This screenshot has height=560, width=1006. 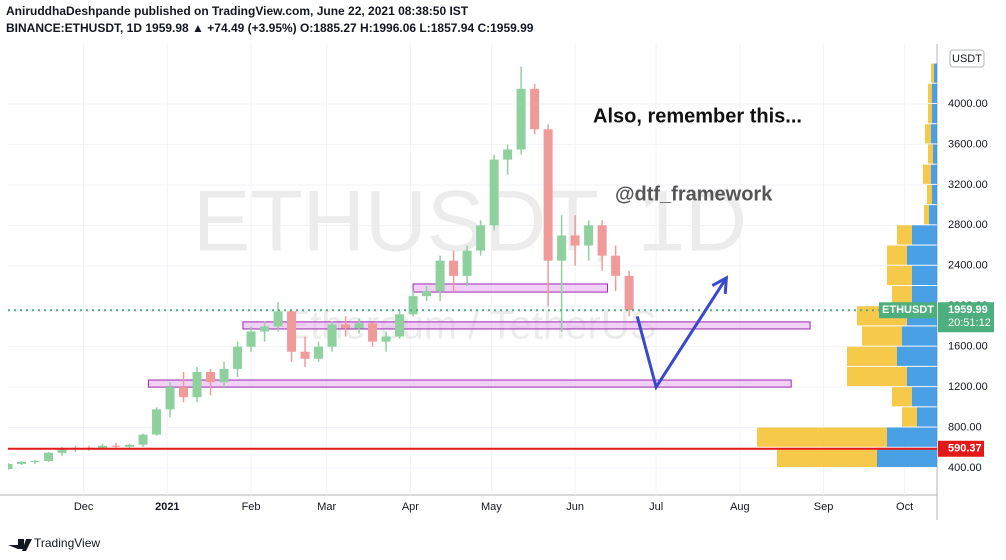 What do you see at coordinates (967, 59) in the screenshot?
I see `currency: USDT` at bounding box center [967, 59].